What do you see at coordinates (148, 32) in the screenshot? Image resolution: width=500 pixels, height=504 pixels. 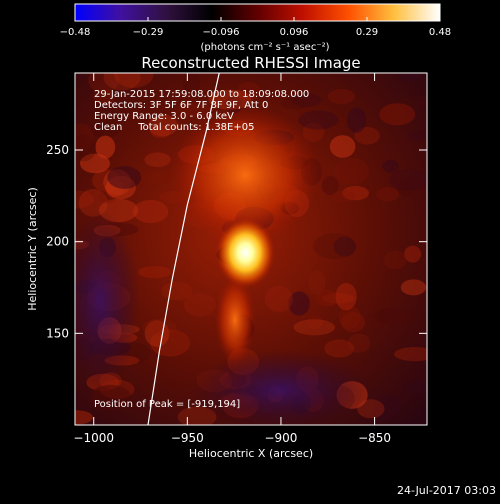 I see `colorbar-tick-label: −0.29` at bounding box center [148, 32].